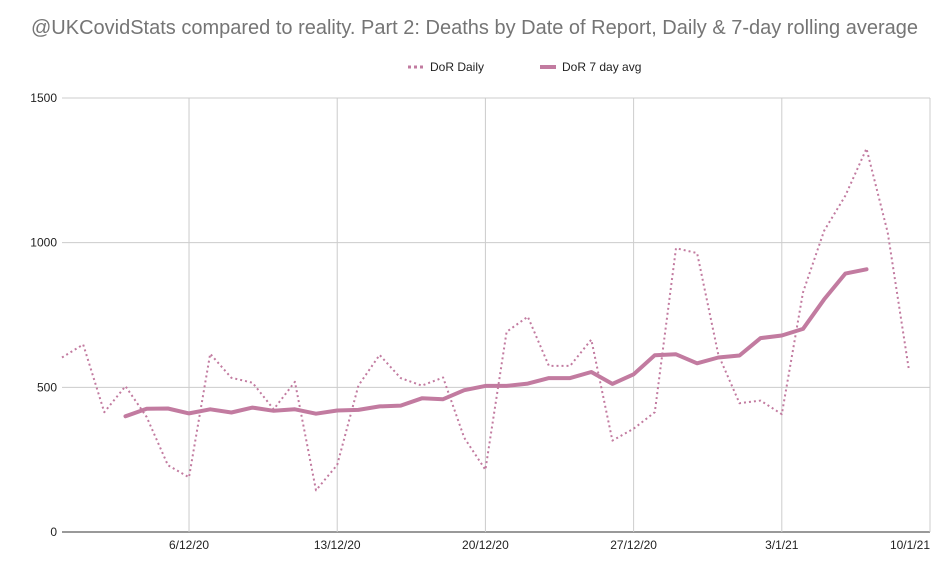 This screenshot has width=949, height=573. Describe the element at coordinates (910, 545) in the screenshot. I see `x-tick-label: 10/1/21` at that location.